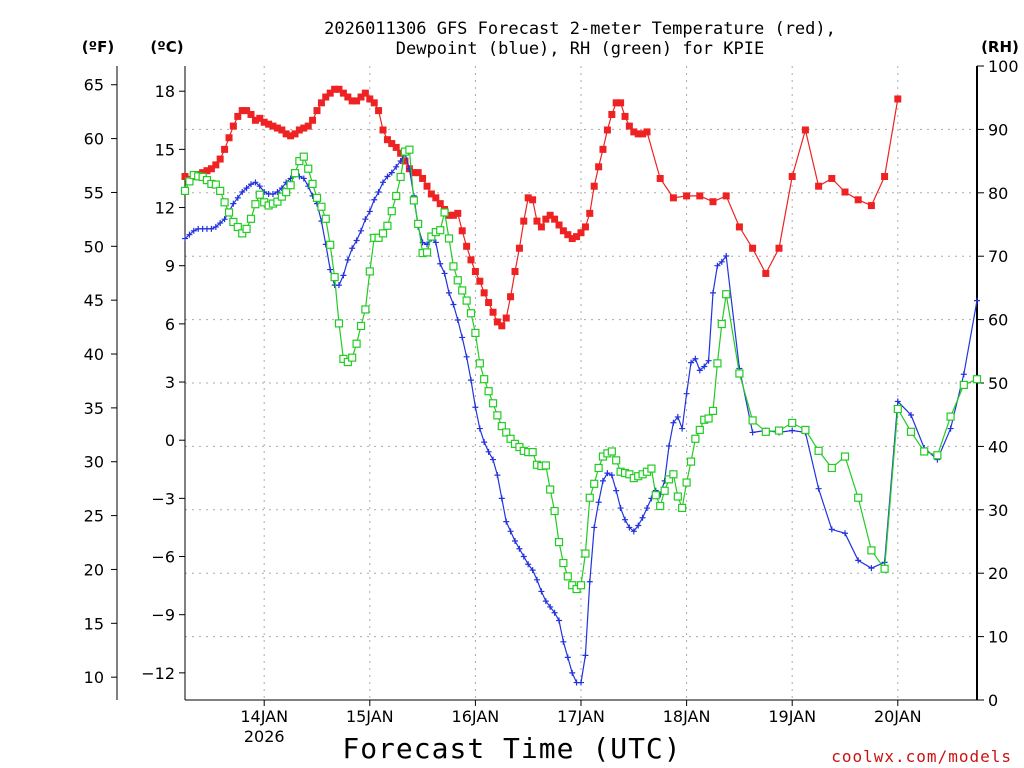  What do you see at coordinates (476, 716) in the screenshot?
I see `tick-label-x: 16JAN` at bounding box center [476, 716].